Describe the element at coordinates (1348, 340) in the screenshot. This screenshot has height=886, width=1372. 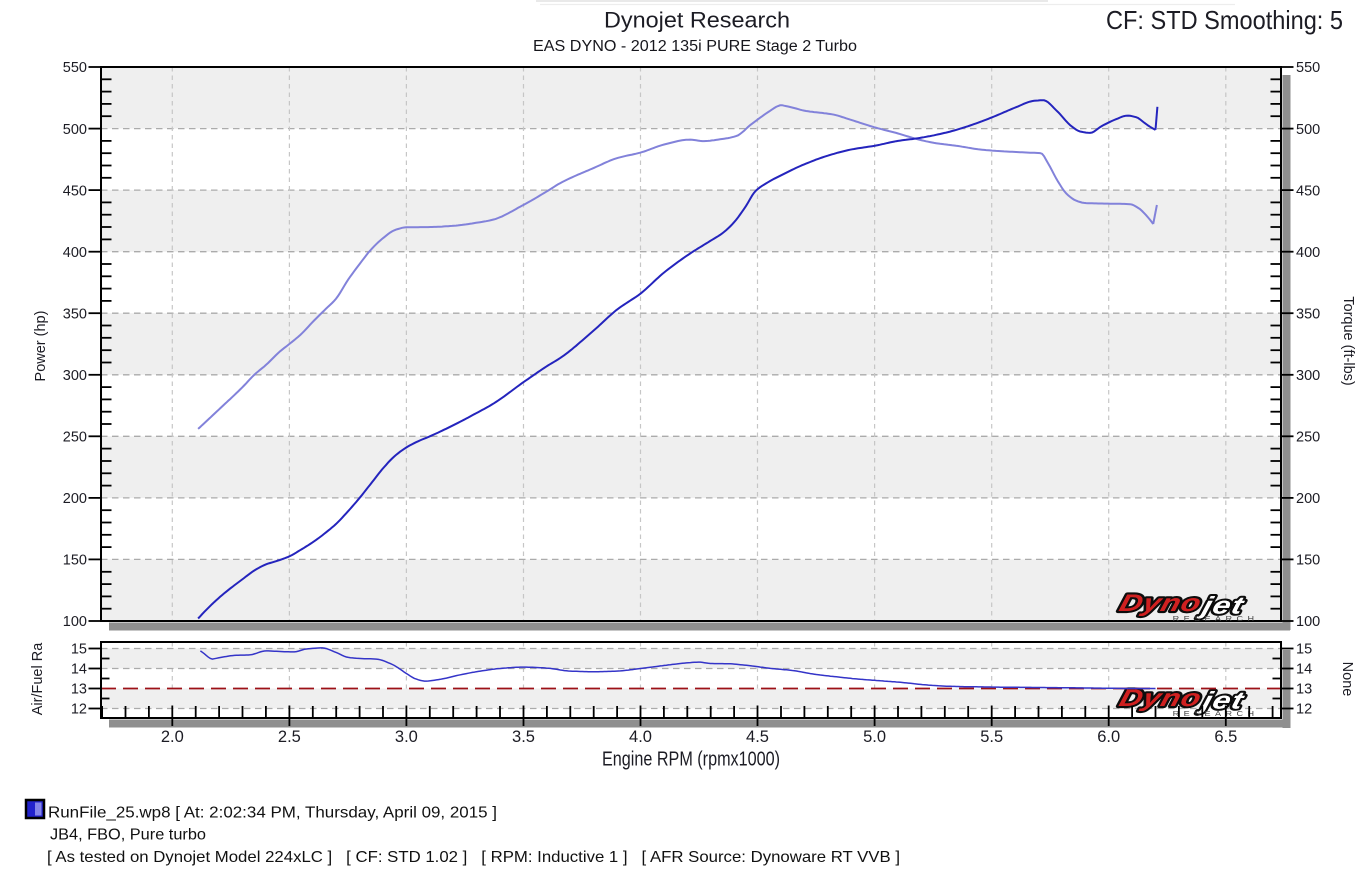
I see `svg-text: Torque (ft-lbs)` at that location.